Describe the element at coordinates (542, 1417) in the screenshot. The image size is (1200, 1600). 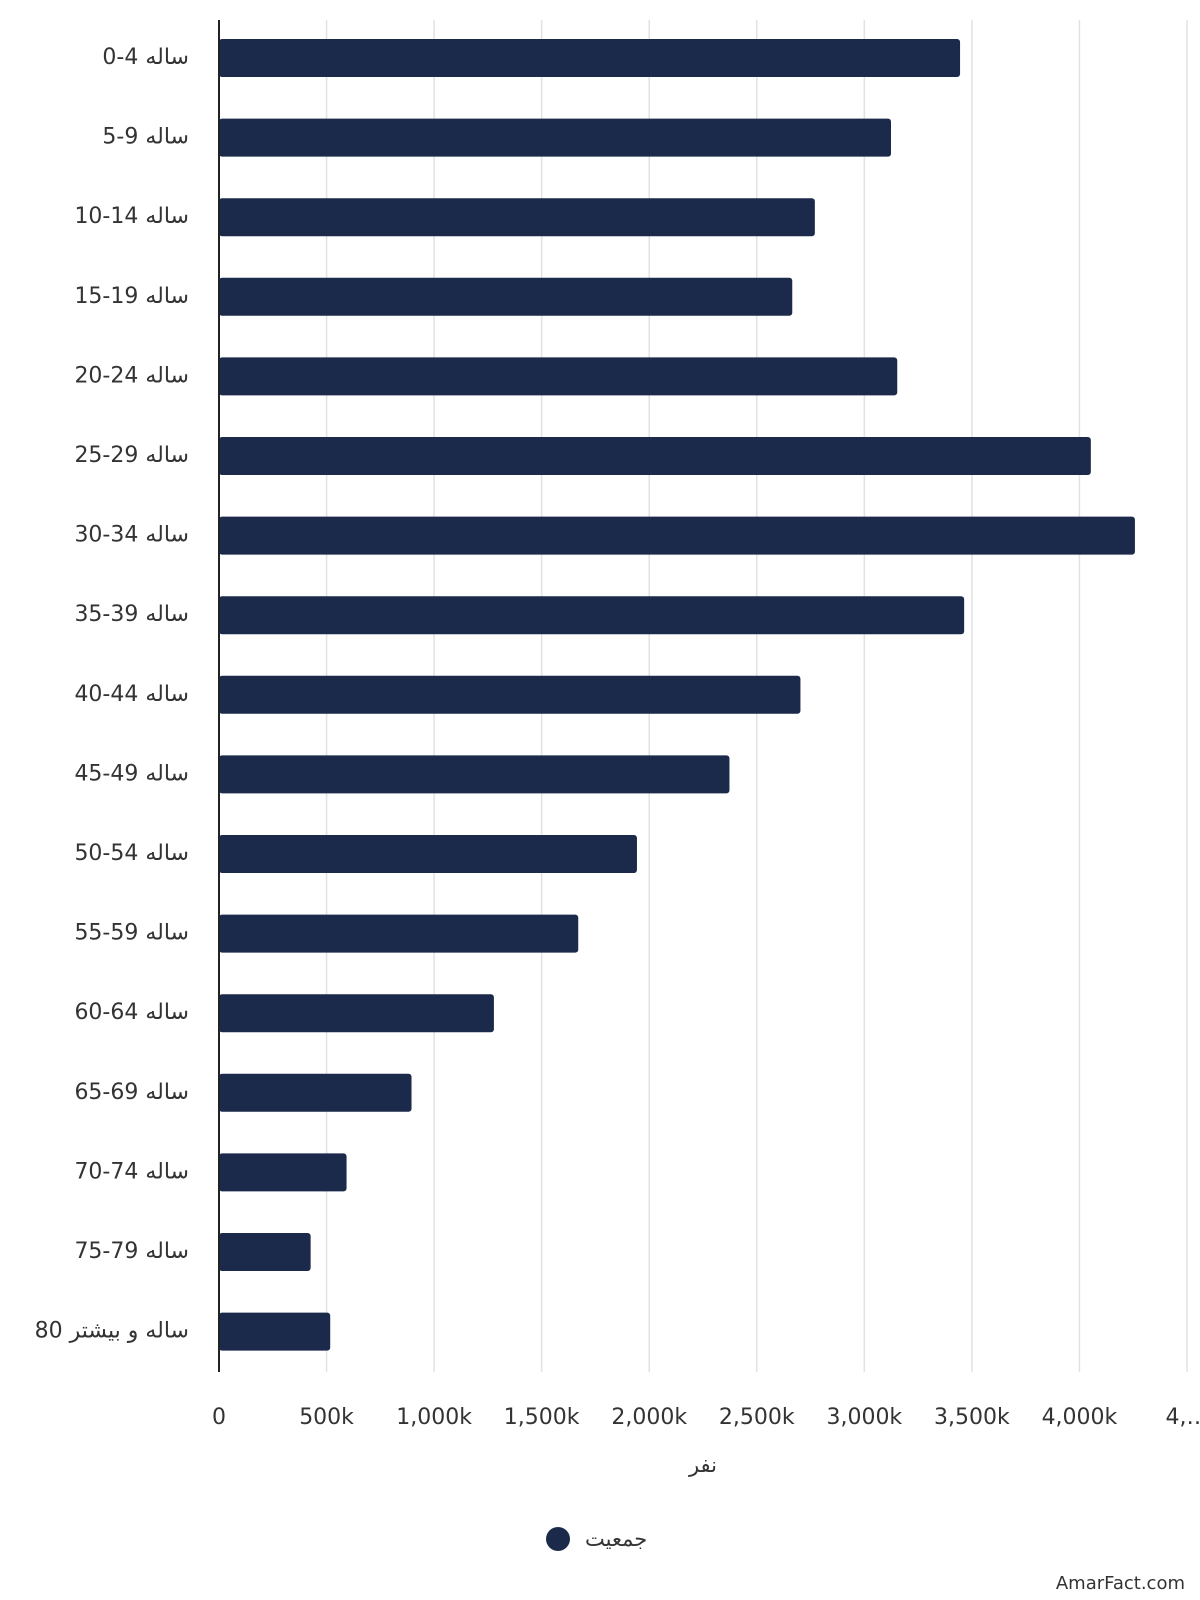
I see `x-tick-label: 1,500k` at that location.